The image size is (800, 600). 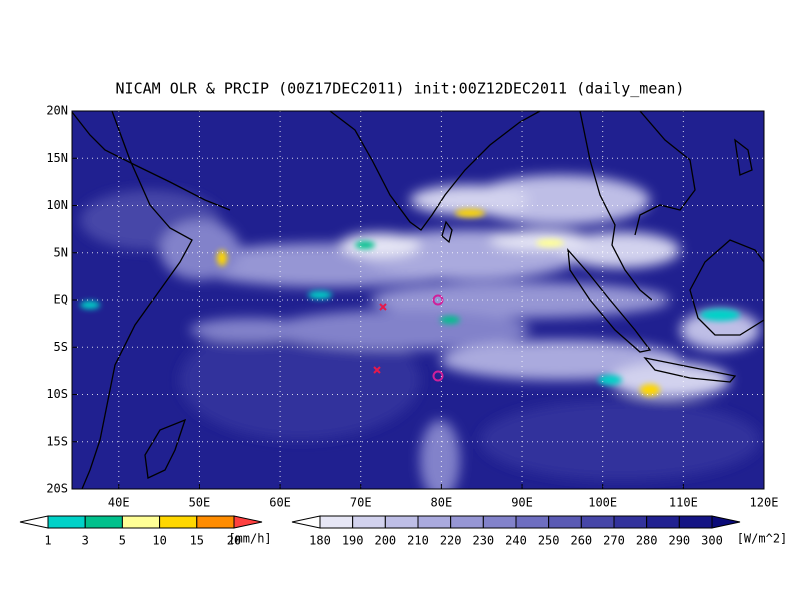 I want to click on x-tick-label: 90E, so click(x=522, y=503).